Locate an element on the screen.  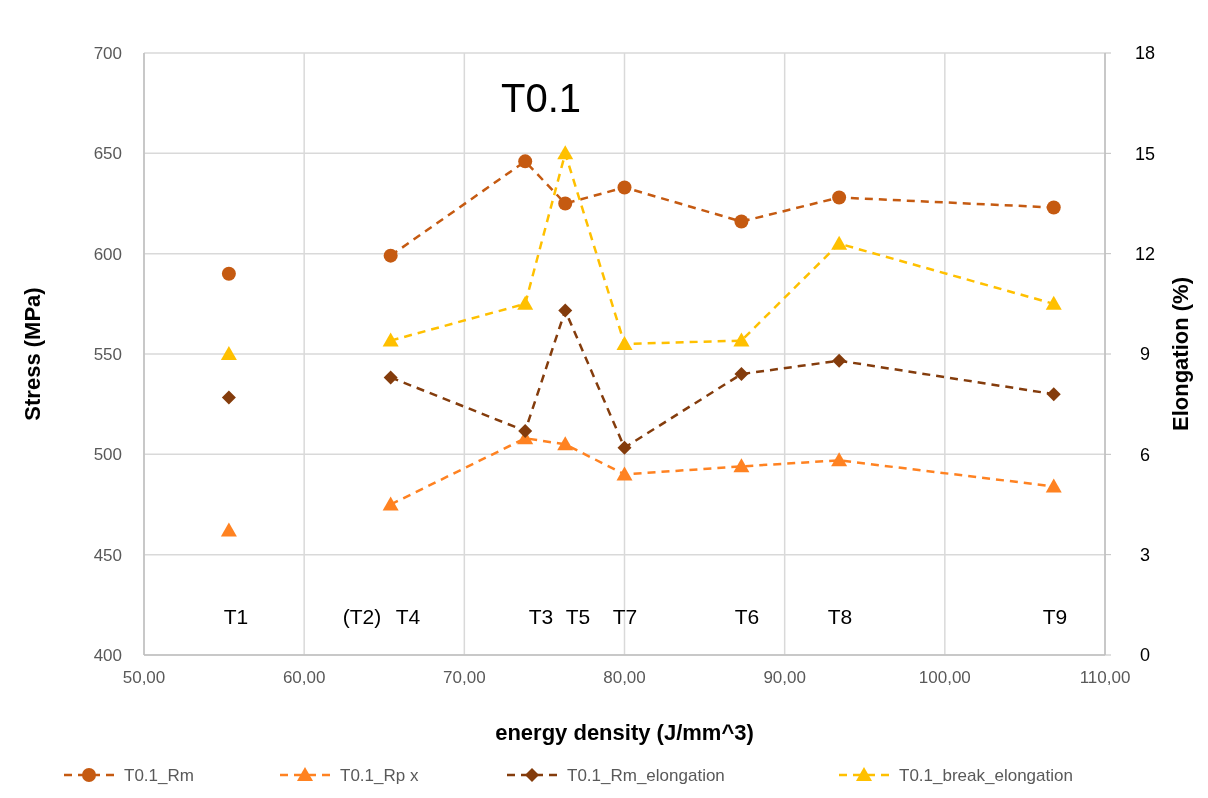
y-tick-label: 650 is located at coordinates (107, 154).